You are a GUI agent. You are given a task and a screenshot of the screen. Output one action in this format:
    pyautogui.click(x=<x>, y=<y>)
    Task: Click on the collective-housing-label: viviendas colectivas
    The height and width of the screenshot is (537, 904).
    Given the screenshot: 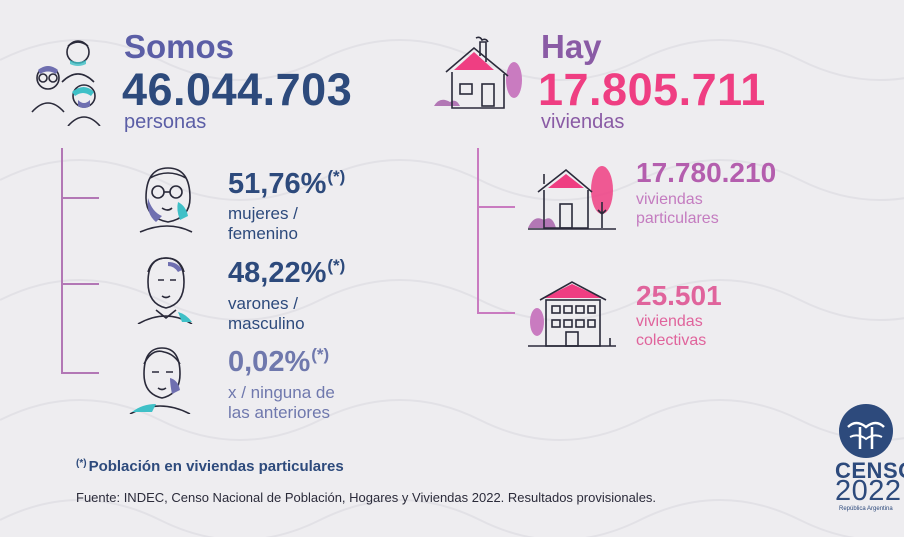 What is the action you would take?
    pyautogui.click(x=671, y=331)
    